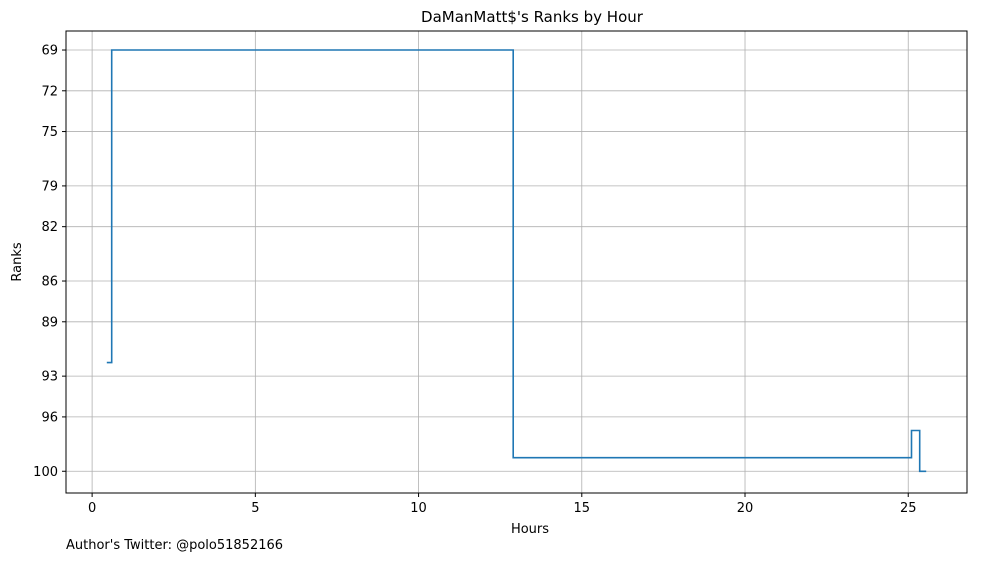 This screenshot has width=1005, height=562. I want to click on y-tick-label: 96, so click(49, 417).